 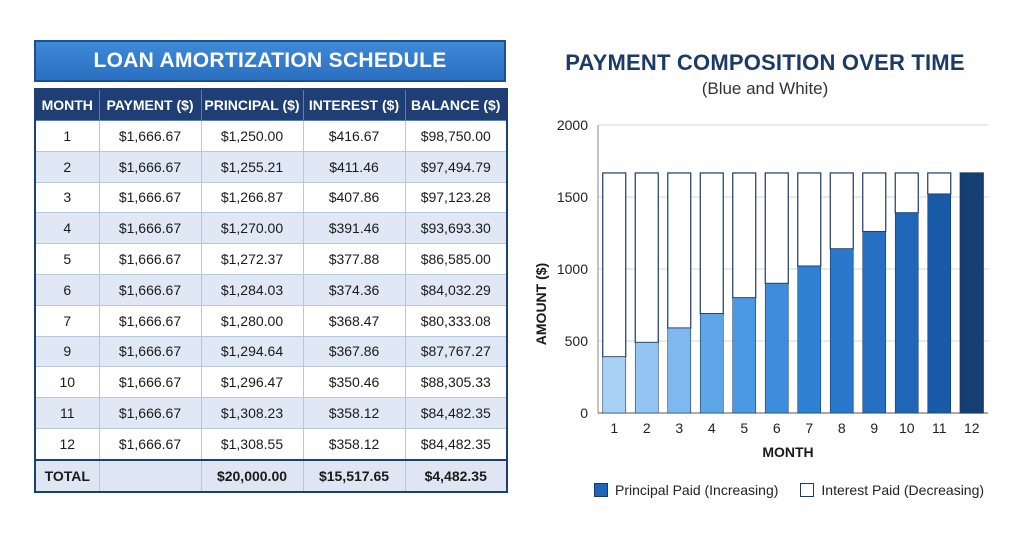 What do you see at coordinates (67, 444) in the screenshot?
I see `cell-month: 12` at bounding box center [67, 444].